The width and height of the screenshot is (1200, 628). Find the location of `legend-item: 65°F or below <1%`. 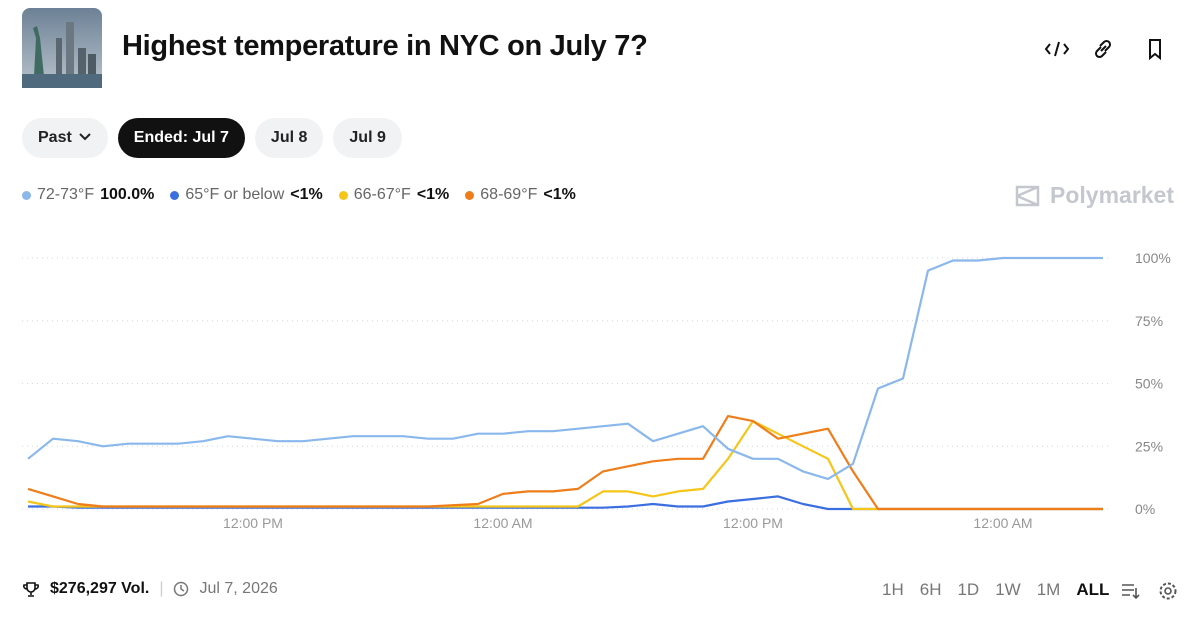

legend-item: 65°F or below <1% is located at coordinates (246, 195).